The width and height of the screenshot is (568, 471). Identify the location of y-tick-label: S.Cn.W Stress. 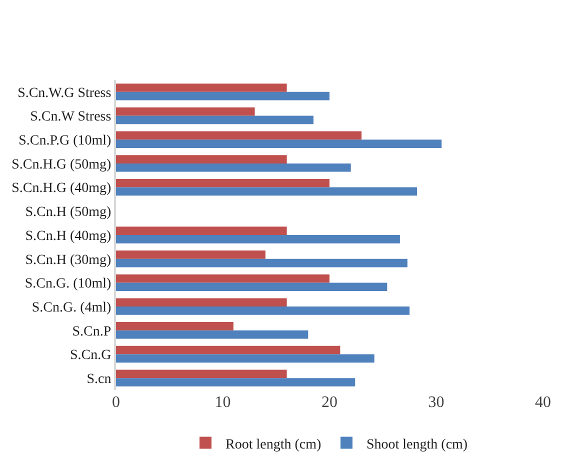
(71, 117).